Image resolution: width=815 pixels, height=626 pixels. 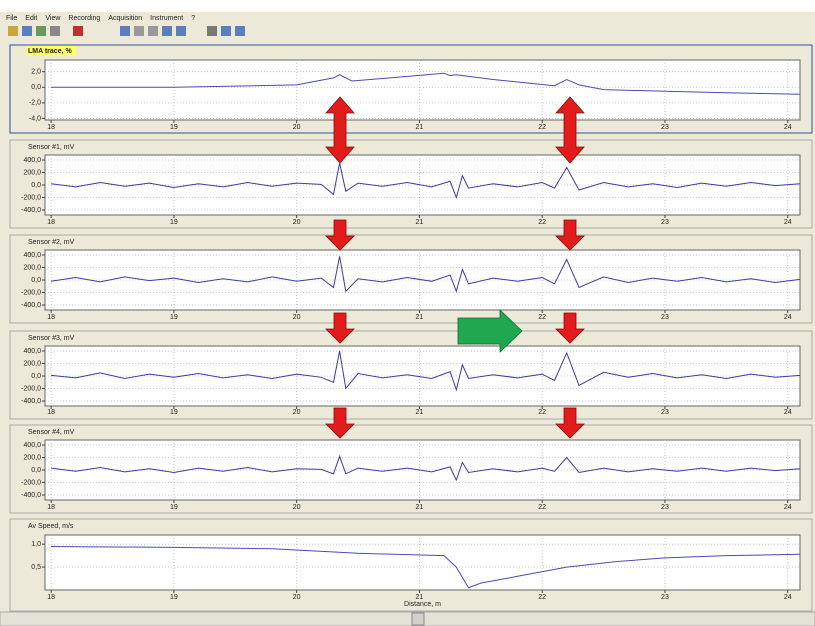 I want to click on toolbar, so click(x=126, y=31).